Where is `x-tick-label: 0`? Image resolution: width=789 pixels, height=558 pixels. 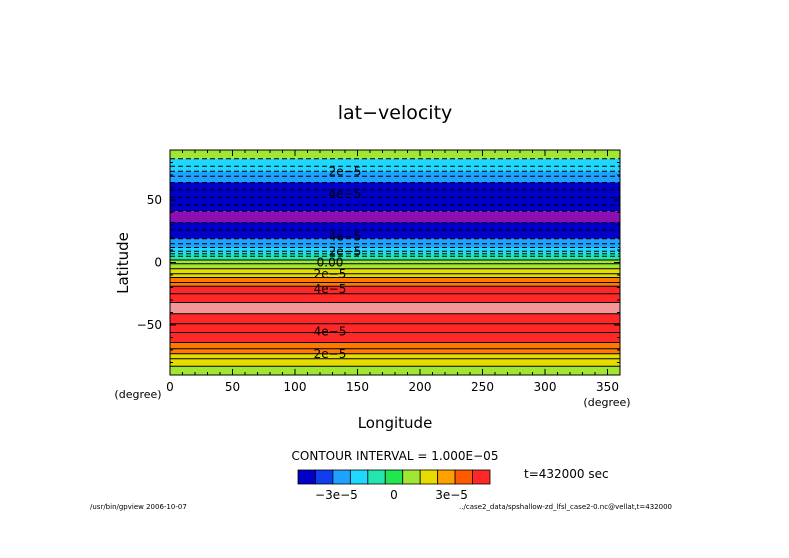
x-tick-label: 0 is located at coordinates (170, 387).